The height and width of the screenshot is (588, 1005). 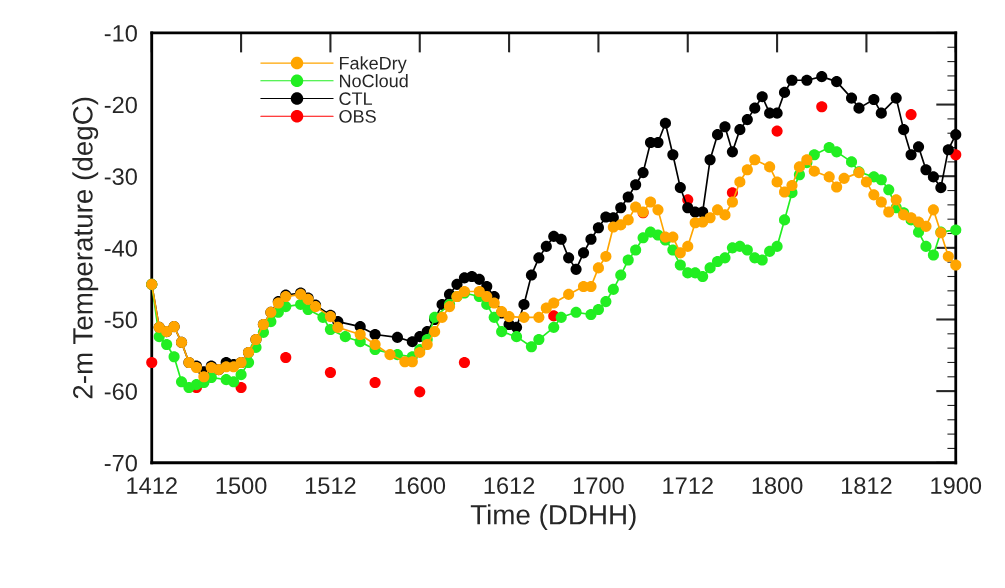 I want to click on y-tick-label: -60, so click(x=120, y=391).